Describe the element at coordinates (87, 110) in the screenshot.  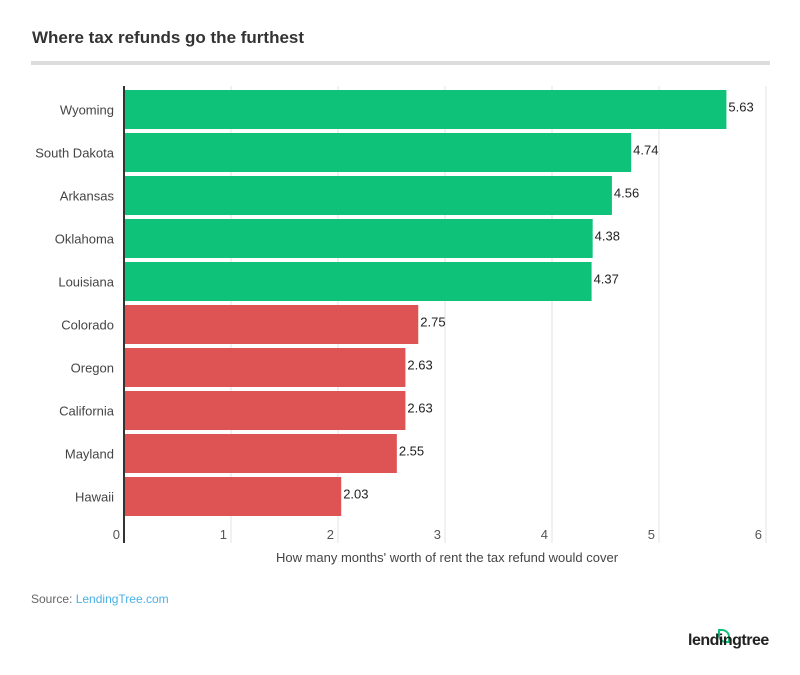
I see `category-label: Wyoming` at that location.